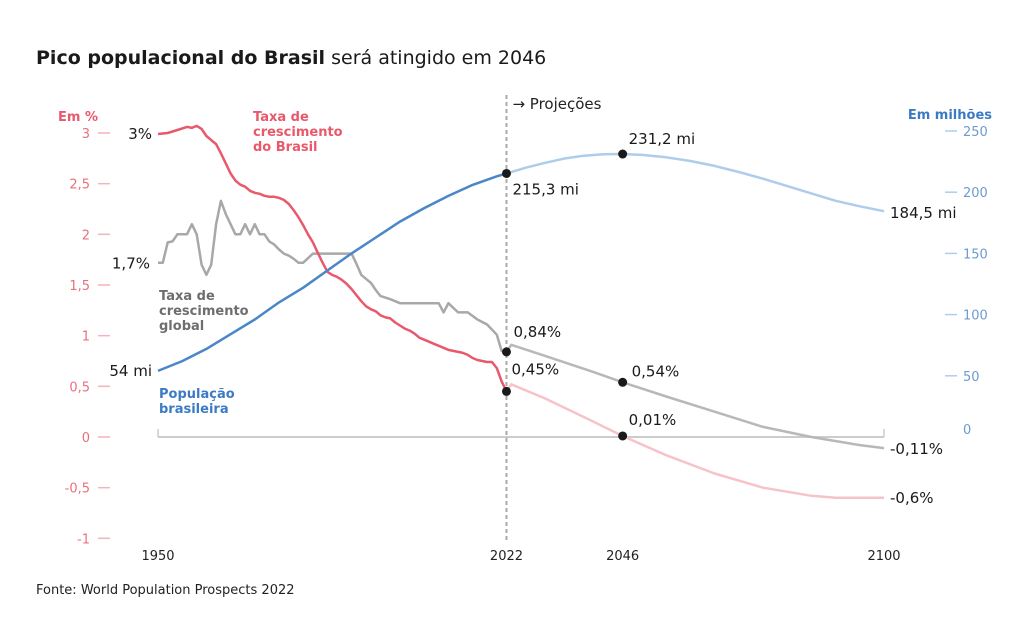 This screenshot has height=630, width=1024. Describe the element at coordinates (435, 58) in the screenshot. I see `chart-title-regular: será atingido em 2046` at that location.